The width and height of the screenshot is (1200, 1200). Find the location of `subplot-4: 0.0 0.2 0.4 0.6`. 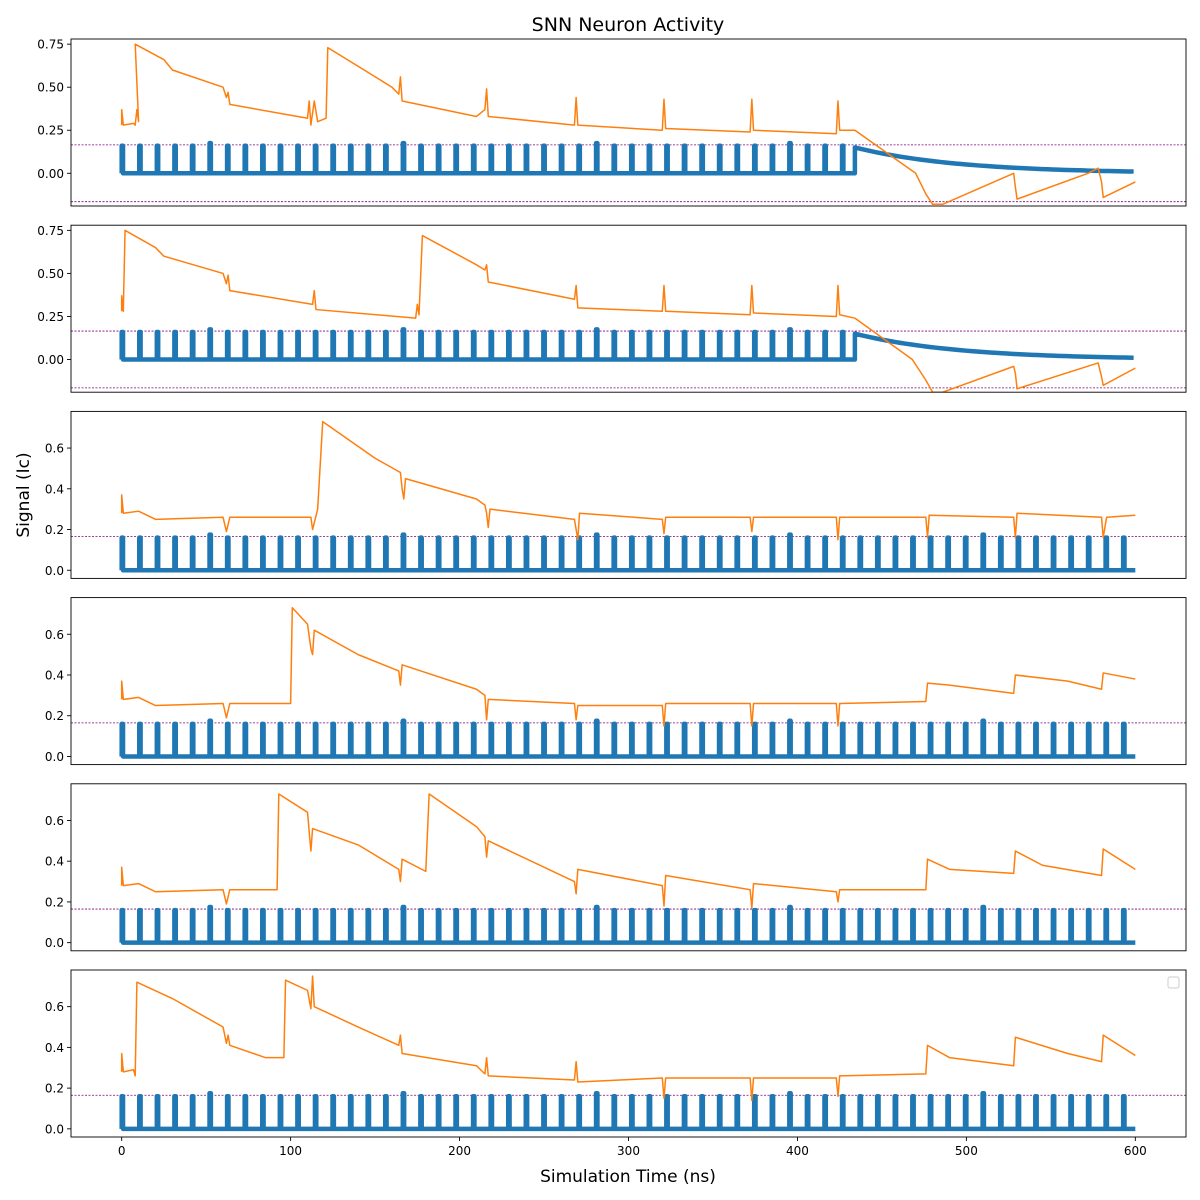

subplot-4: 0.0 0.2 0.4 0.6 is located at coordinates (616, 681).